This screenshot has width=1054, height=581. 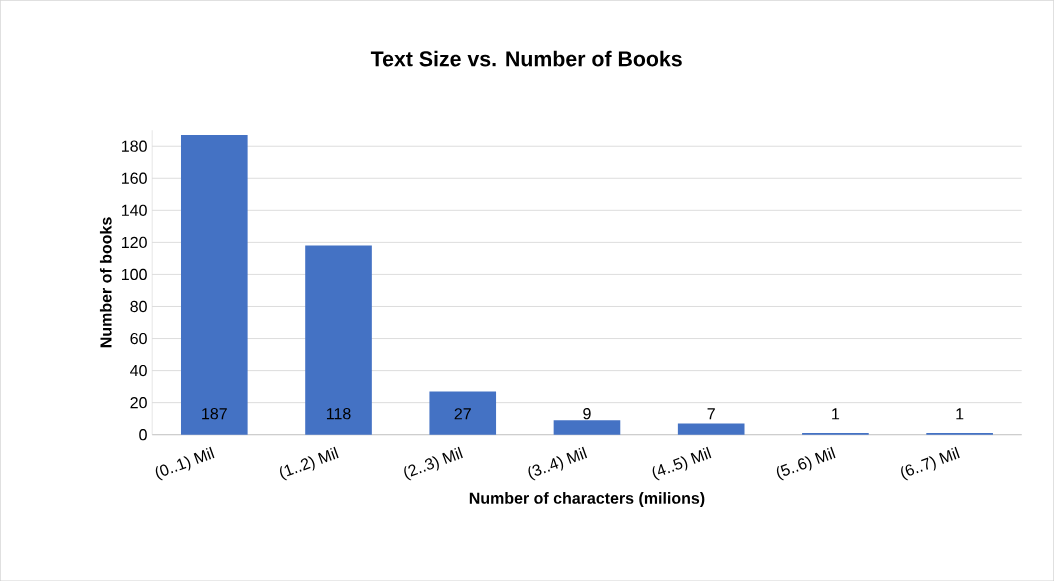 What do you see at coordinates (433, 463) in the screenshot?
I see `x-tick-label: (2..3) Mil` at bounding box center [433, 463].